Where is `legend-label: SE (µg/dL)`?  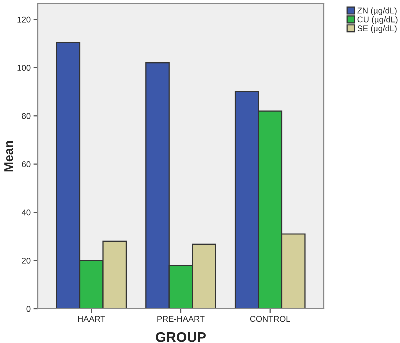 legend-label: SE (µg/dL) is located at coordinates (377, 29).